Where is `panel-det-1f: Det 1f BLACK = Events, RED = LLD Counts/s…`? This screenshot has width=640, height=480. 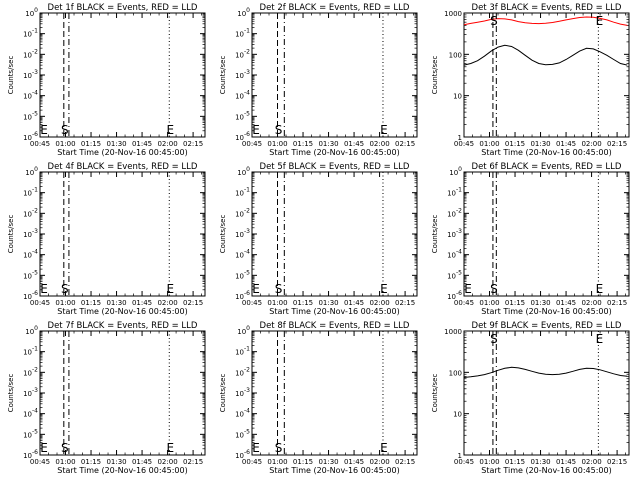 panel-det-1f: Det 1f BLACK = Events, RED = LLD Counts/s… is located at coordinates (106, 80).